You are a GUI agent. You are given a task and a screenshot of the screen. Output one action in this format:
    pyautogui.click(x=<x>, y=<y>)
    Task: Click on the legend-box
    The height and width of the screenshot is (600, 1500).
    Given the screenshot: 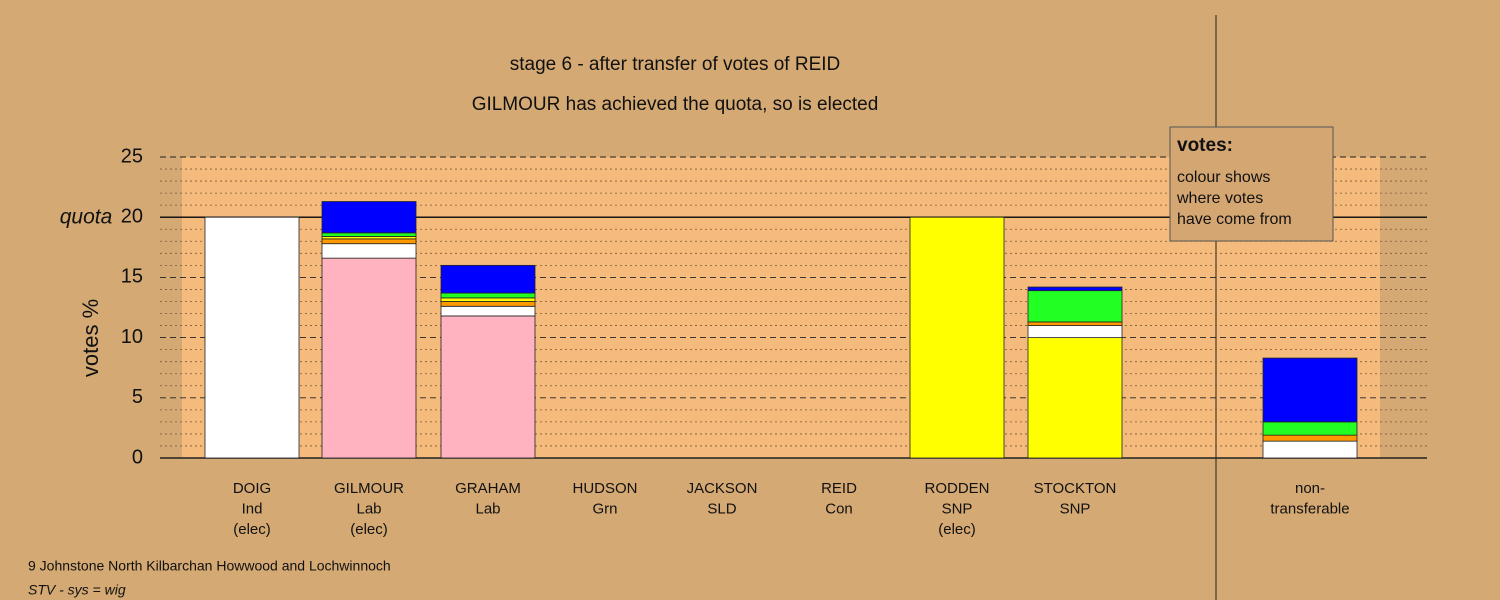 What is the action you would take?
    pyautogui.click(x=1251, y=184)
    